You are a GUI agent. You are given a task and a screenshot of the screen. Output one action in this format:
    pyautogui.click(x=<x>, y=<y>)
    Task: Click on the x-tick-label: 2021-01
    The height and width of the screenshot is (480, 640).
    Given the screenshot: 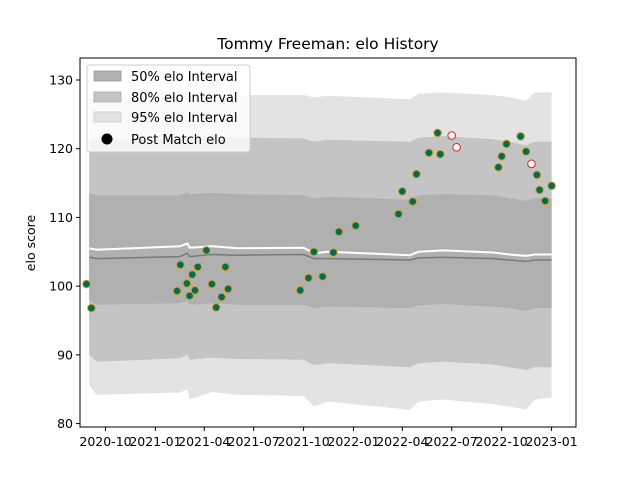 What is the action you would take?
    pyautogui.click(x=155, y=441)
    